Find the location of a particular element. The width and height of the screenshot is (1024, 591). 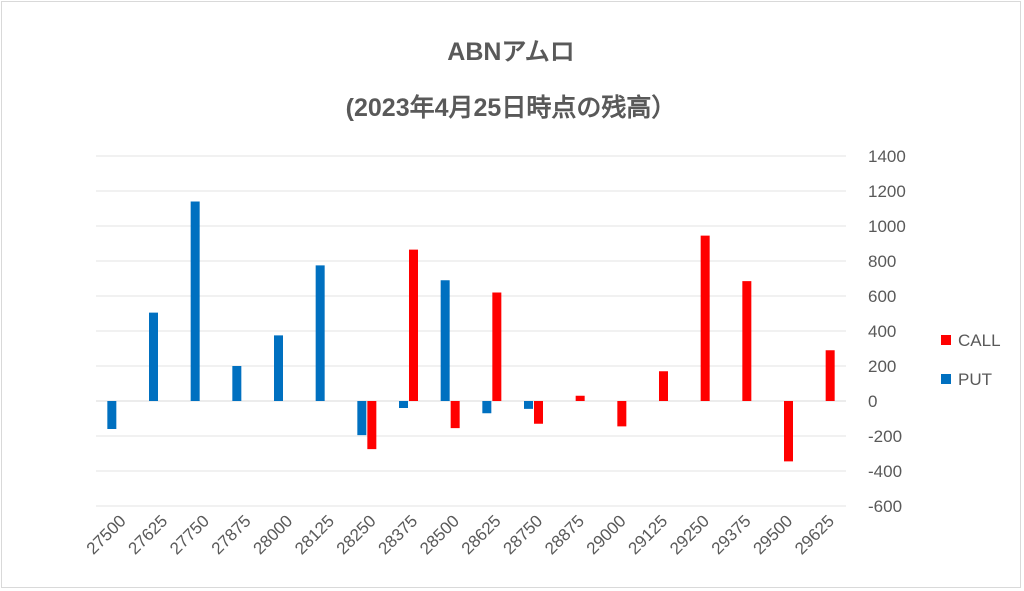

y-tick-label: 400 is located at coordinates (882, 331).